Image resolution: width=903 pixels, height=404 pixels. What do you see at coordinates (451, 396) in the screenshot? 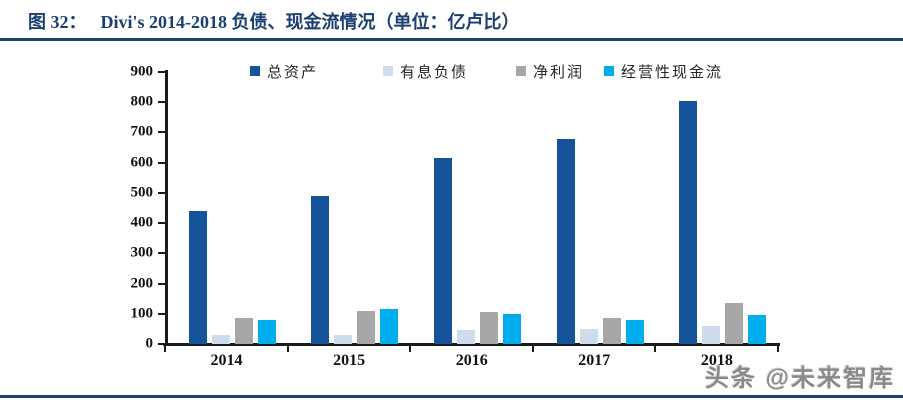
I see `bottom-divider` at bounding box center [451, 396].